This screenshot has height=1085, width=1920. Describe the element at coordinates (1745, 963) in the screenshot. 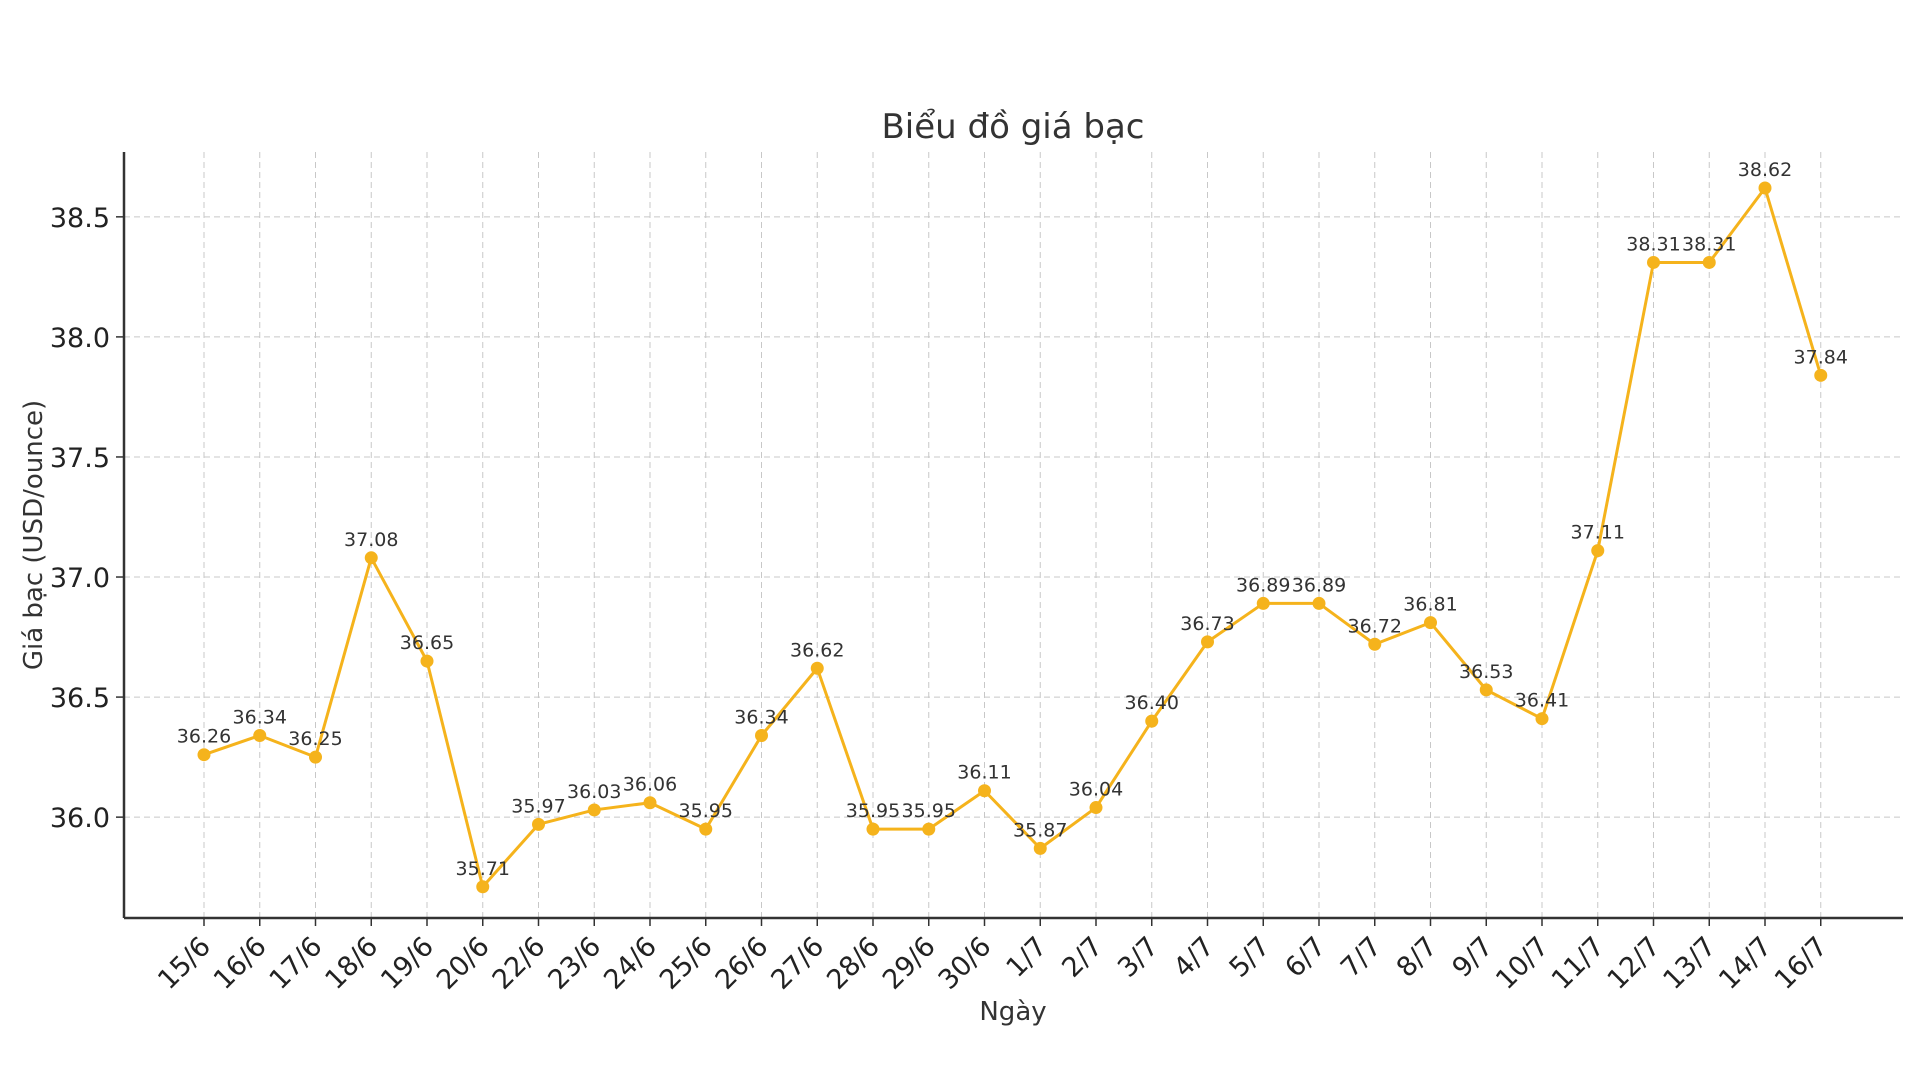

I see `x-tick-label: 14/7` at that location.